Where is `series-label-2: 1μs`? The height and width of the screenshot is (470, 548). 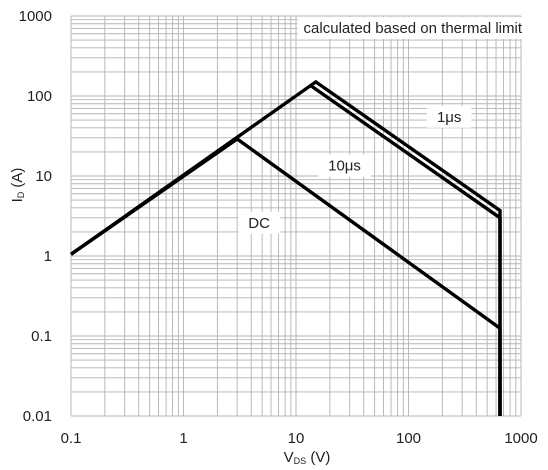 series-label-2: 1μs is located at coordinates (449, 117).